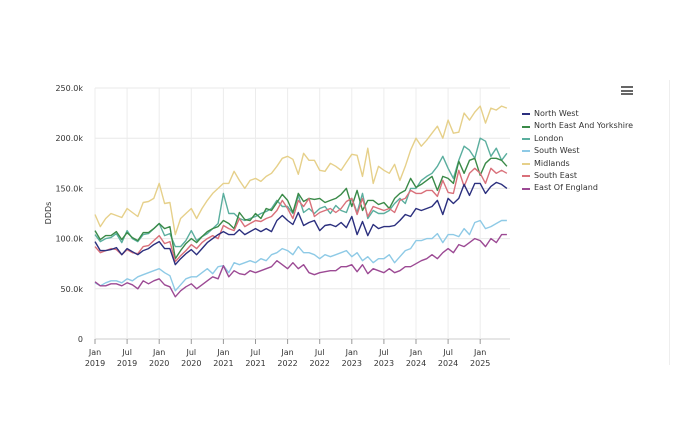 Image resolution: width=675 pixels, height=431 pixels. What do you see at coordinates (669, 222) in the screenshot?
I see `panel-divider` at bounding box center [669, 222].